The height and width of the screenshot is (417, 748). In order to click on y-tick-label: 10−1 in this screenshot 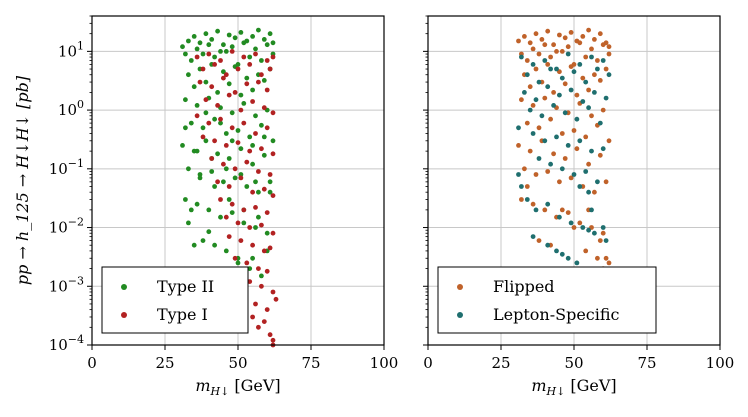, I will do `click(66, 167)`.